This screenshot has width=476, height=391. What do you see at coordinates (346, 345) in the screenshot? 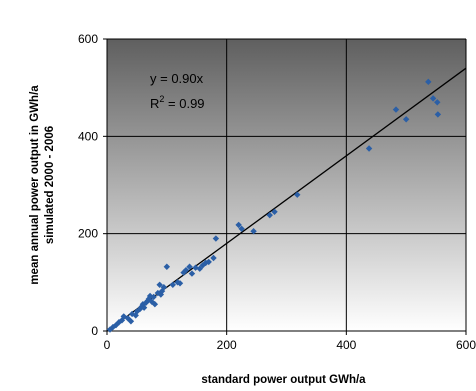
I see `x-tick-label: 400` at bounding box center [346, 345].